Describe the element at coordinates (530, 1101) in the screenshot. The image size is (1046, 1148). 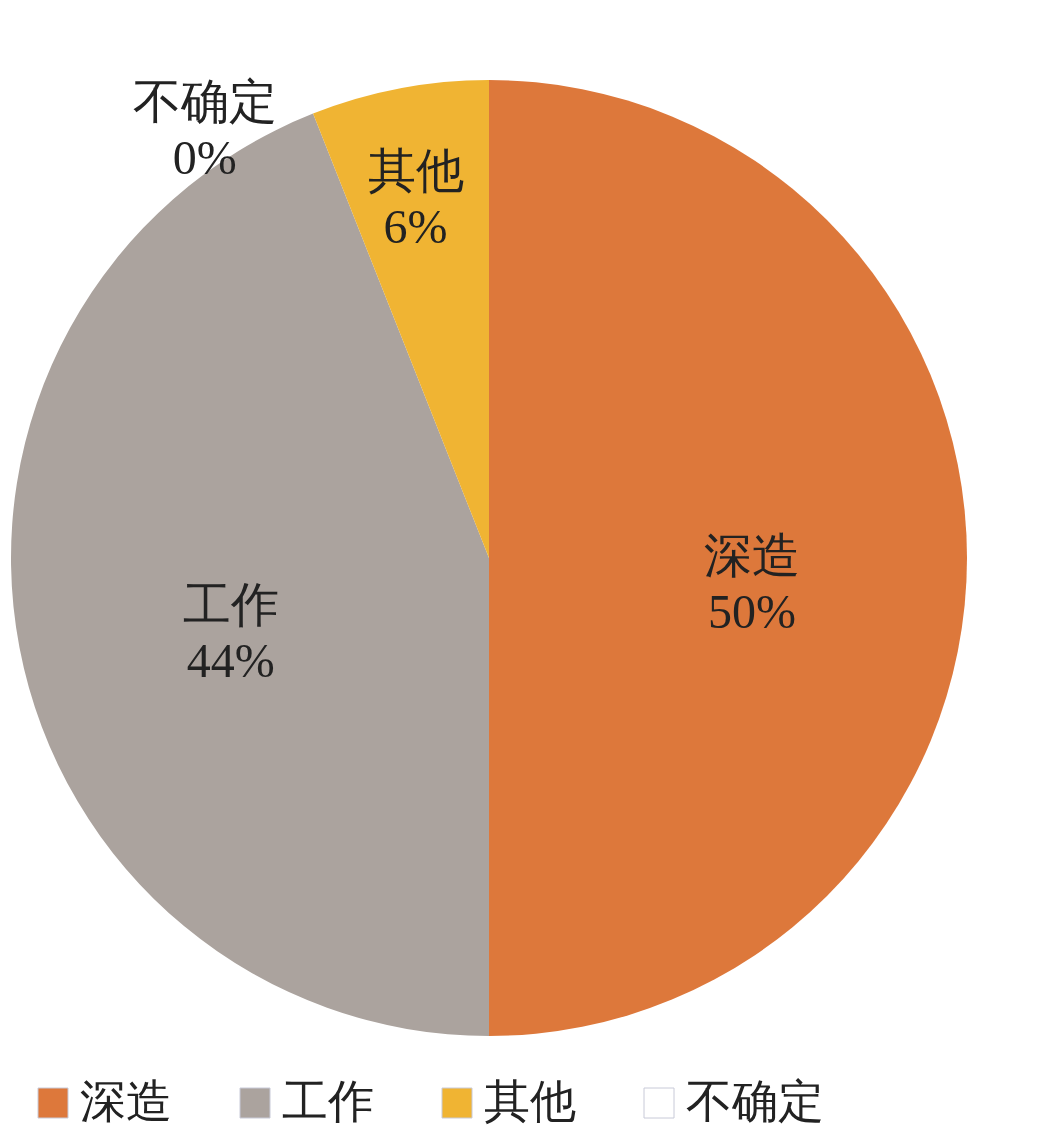
I see `legend-label: 其他` at that location.